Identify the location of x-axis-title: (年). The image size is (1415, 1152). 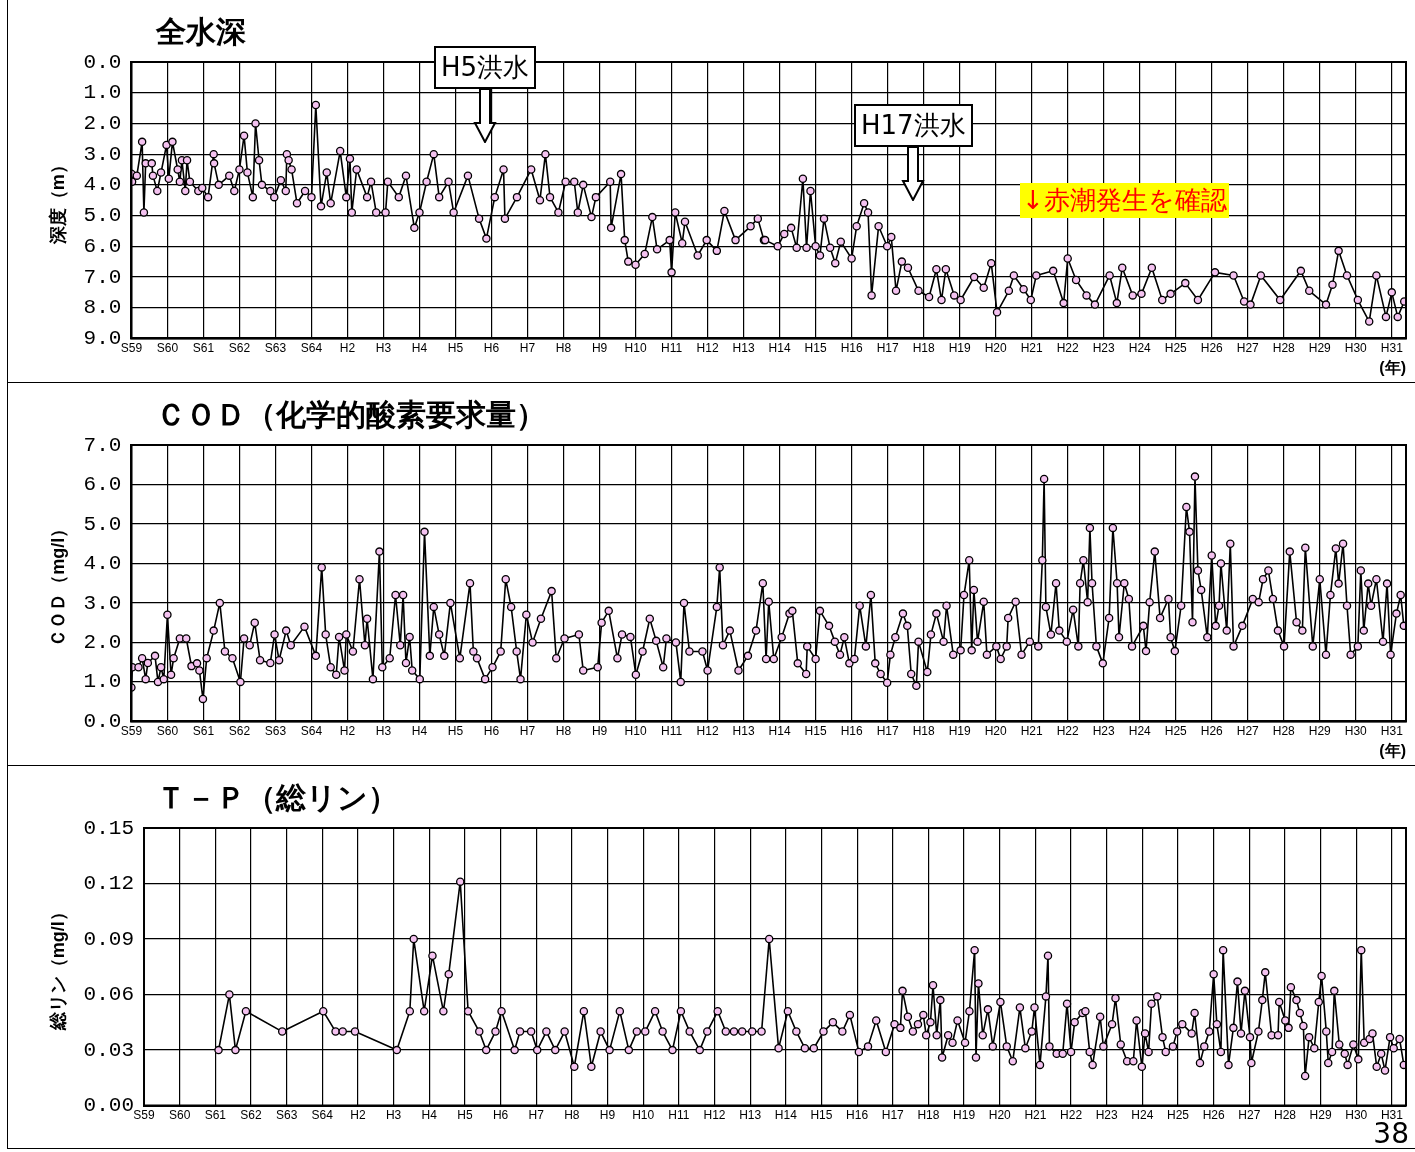
(1392, 750).